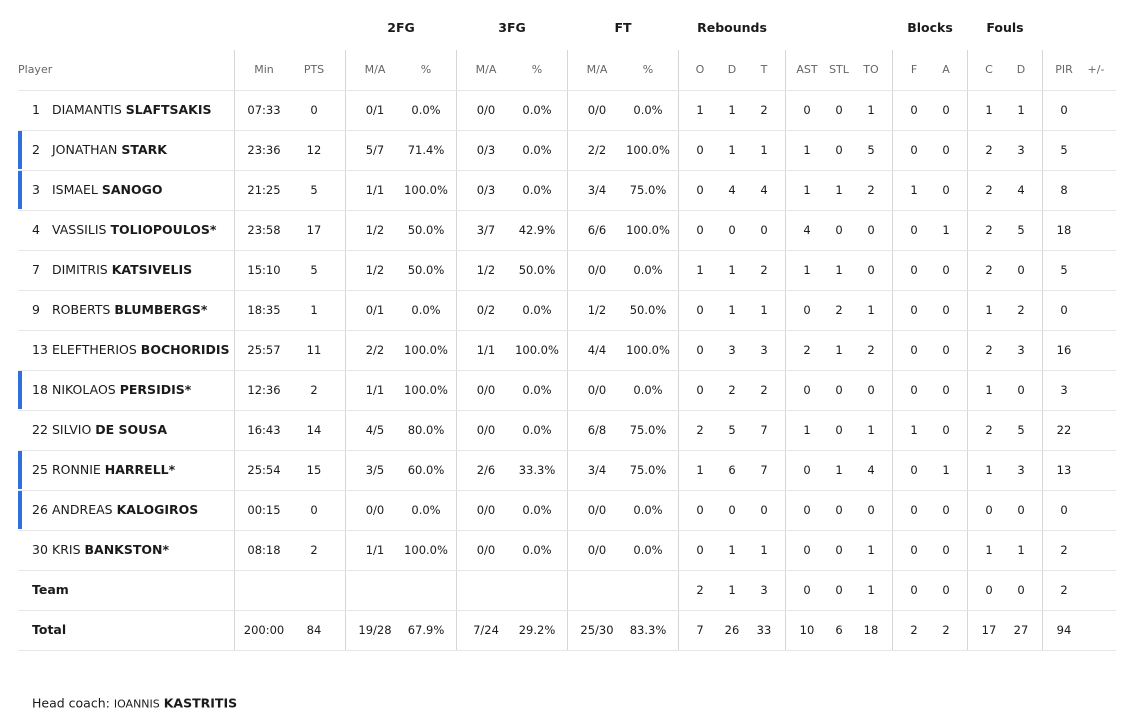  What do you see at coordinates (40, 429) in the screenshot?
I see `player-number: 22` at bounding box center [40, 429].